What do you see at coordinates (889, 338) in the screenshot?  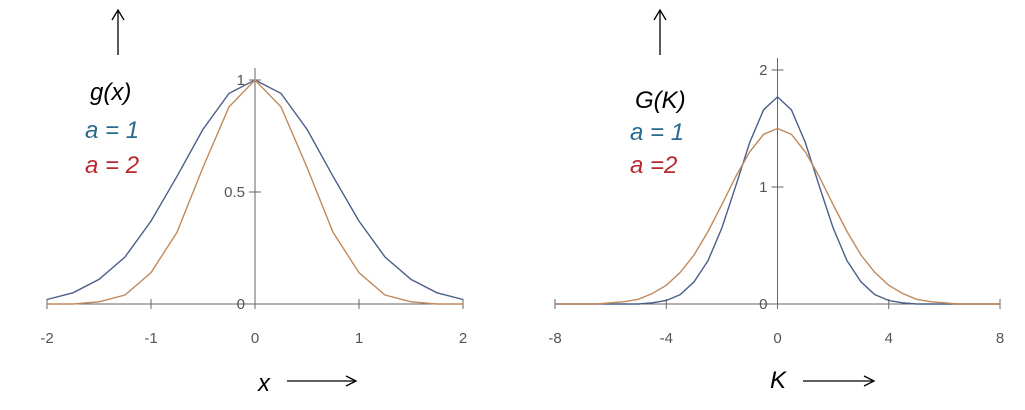 I see `x-tick-label: 4` at bounding box center [889, 338].